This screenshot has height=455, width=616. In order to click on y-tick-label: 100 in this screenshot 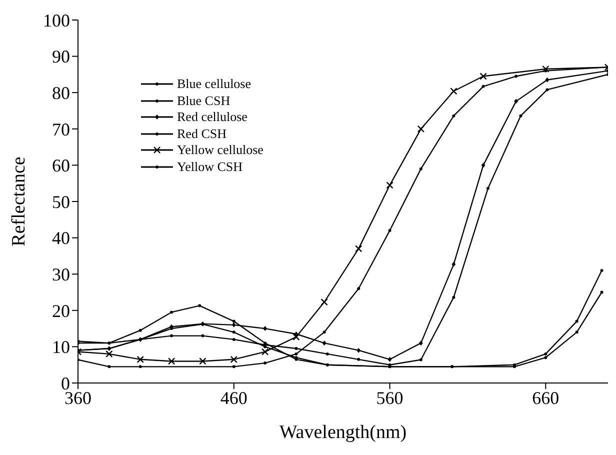, I will do `click(56, 20)`.